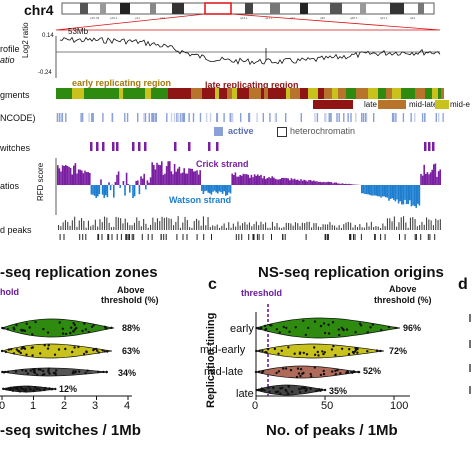 The height and width of the screenshot is (474, 474). I want to click on panel-b-xtick-1: 1, so click(33, 406).